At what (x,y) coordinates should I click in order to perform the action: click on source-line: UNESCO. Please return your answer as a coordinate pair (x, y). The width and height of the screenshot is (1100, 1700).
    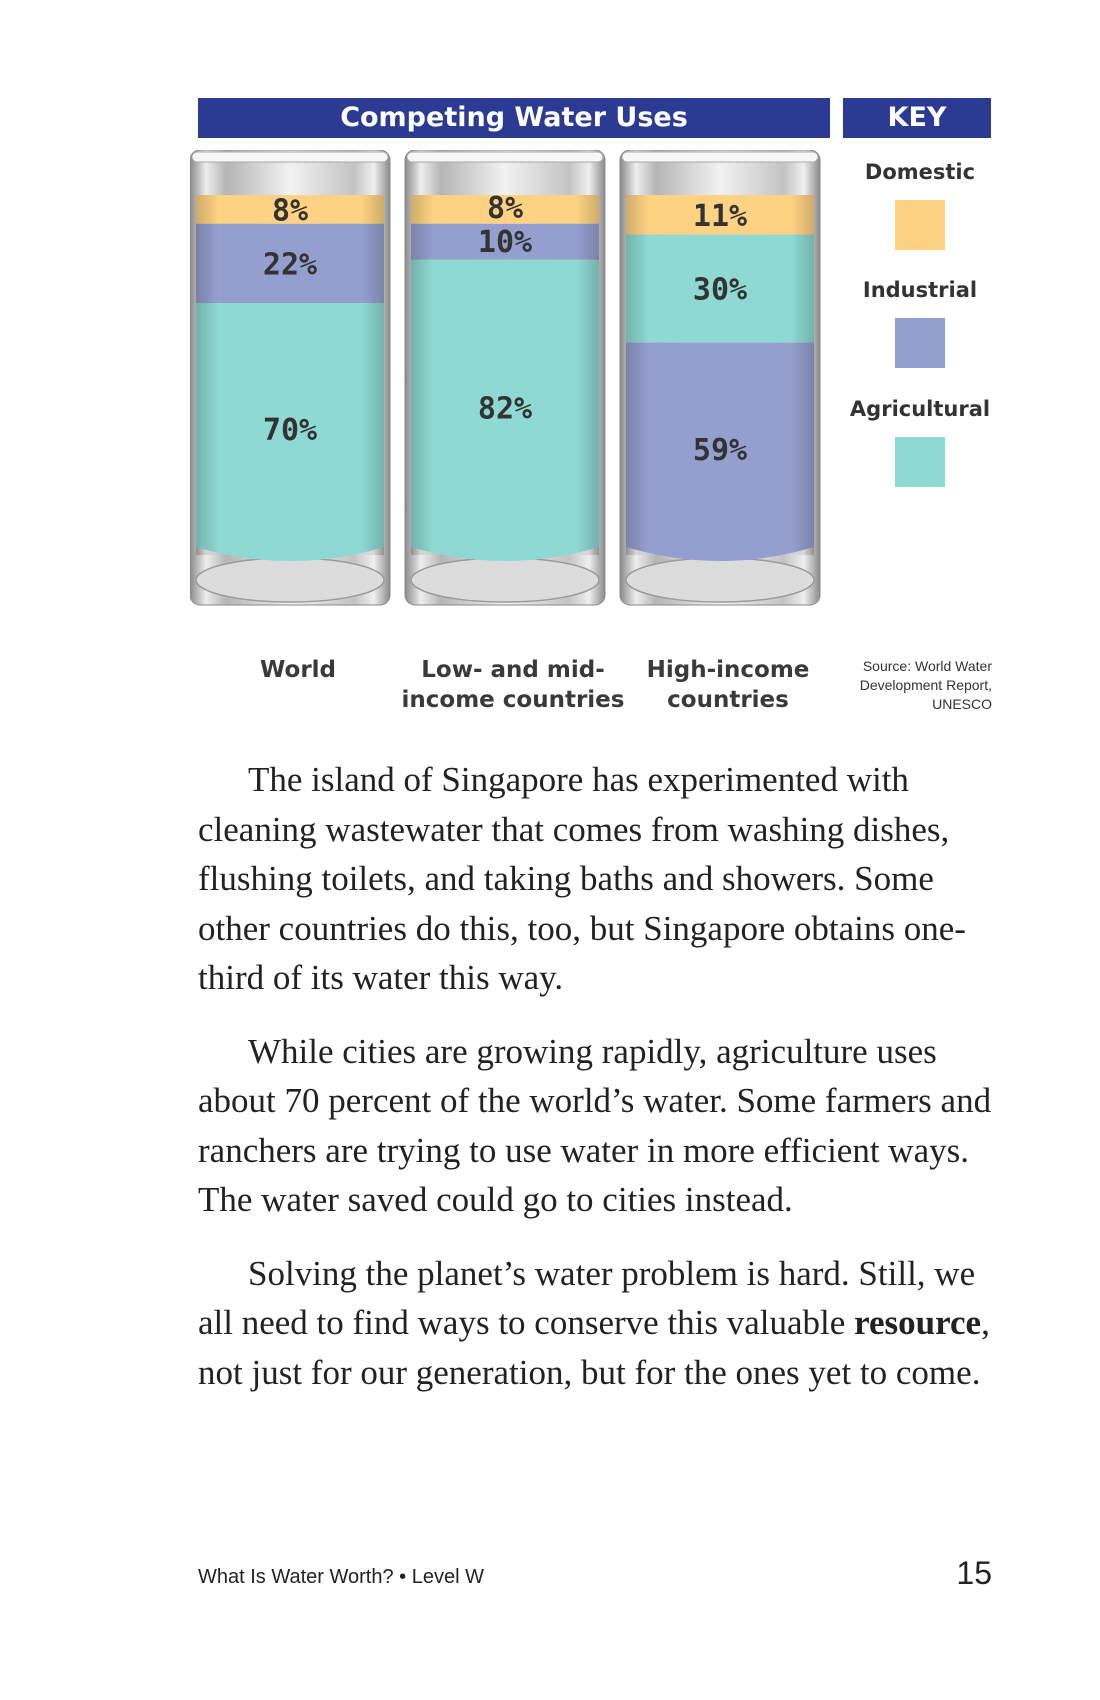
    Looking at the image, I should click on (962, 704).